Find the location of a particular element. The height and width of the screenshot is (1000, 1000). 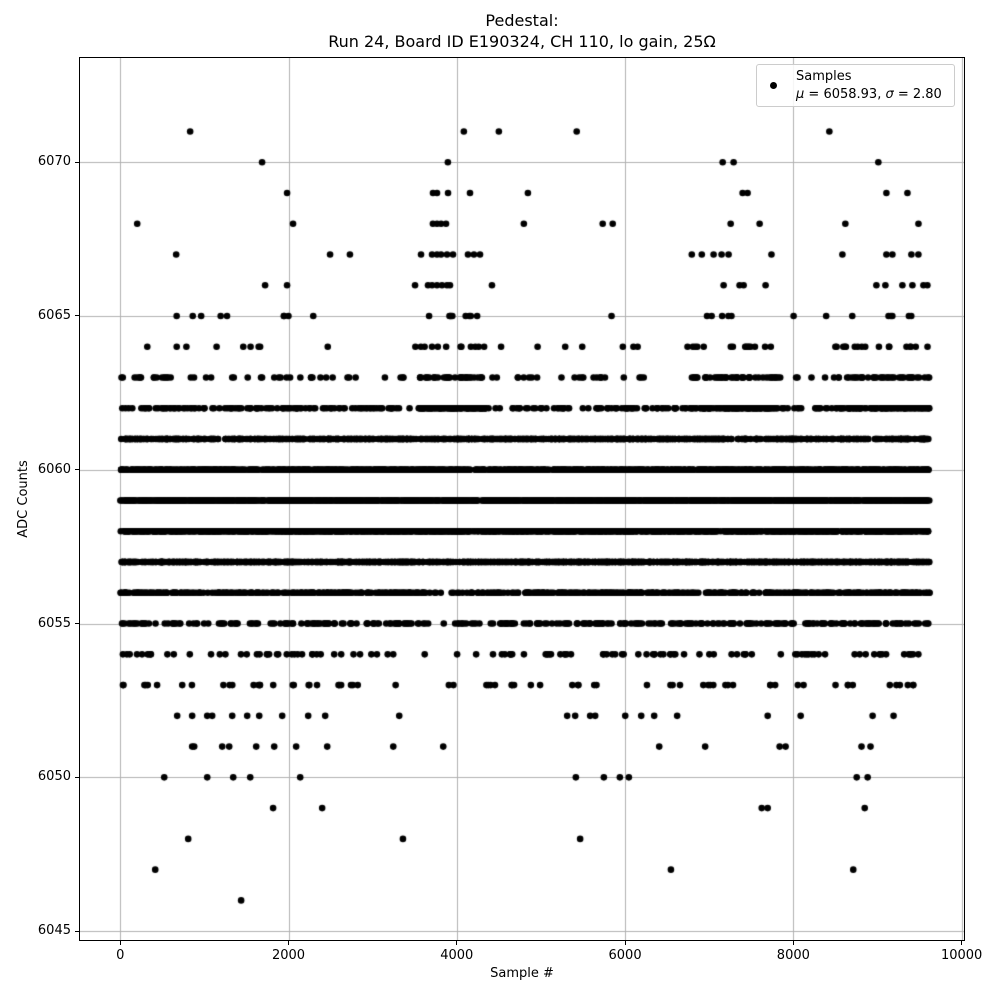

y-tick-label: 6065 is located at coordinates (54, 315).